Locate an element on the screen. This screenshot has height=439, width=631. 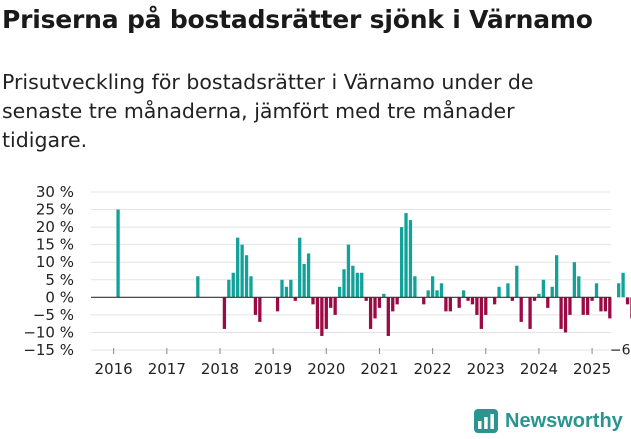
y-tick-label: 20 % is located at coordinates (55, 227).